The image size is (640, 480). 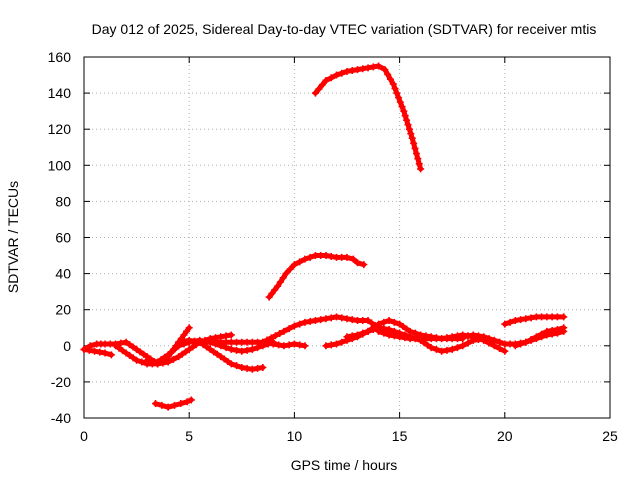 I want to click on x-tick-label: 25, so click(x=610, y=436).